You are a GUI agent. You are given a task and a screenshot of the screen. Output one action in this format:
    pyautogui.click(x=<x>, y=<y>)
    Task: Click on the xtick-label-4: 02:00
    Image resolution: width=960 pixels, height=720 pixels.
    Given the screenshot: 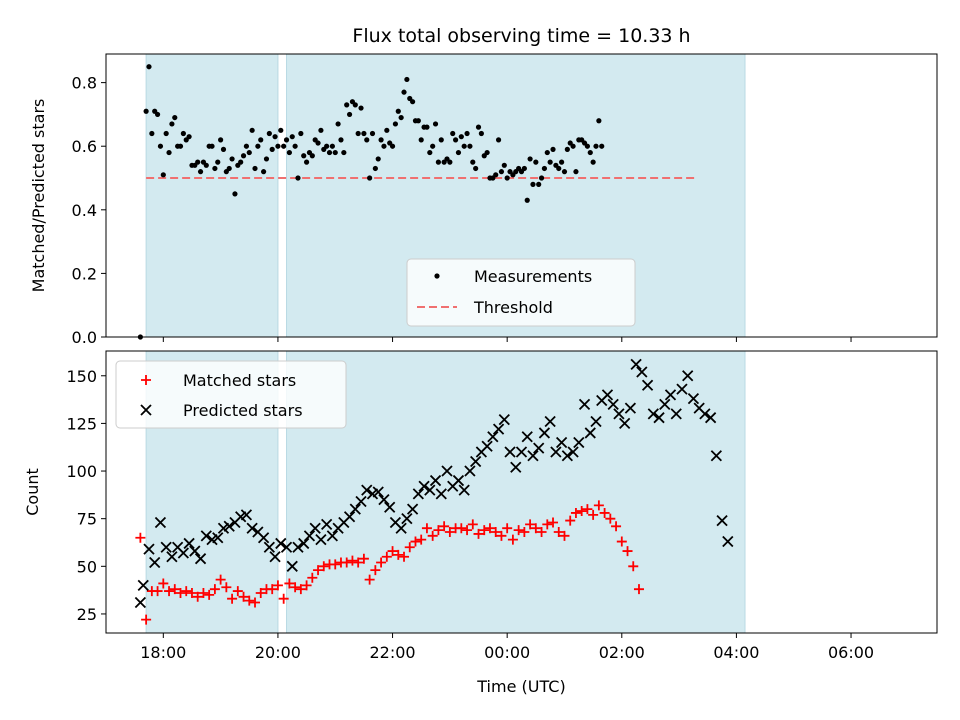 What is the action you would take?
    pyautogui.click(x=622, y=652)
    